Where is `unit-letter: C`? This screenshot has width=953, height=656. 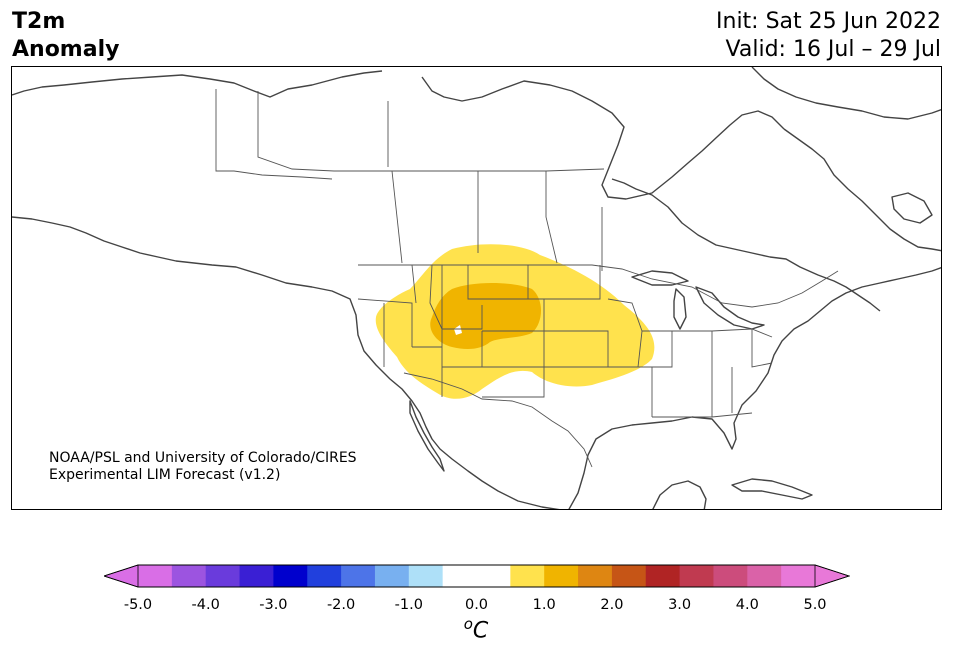
unit-letter: C is located at coordinates (480, 631).